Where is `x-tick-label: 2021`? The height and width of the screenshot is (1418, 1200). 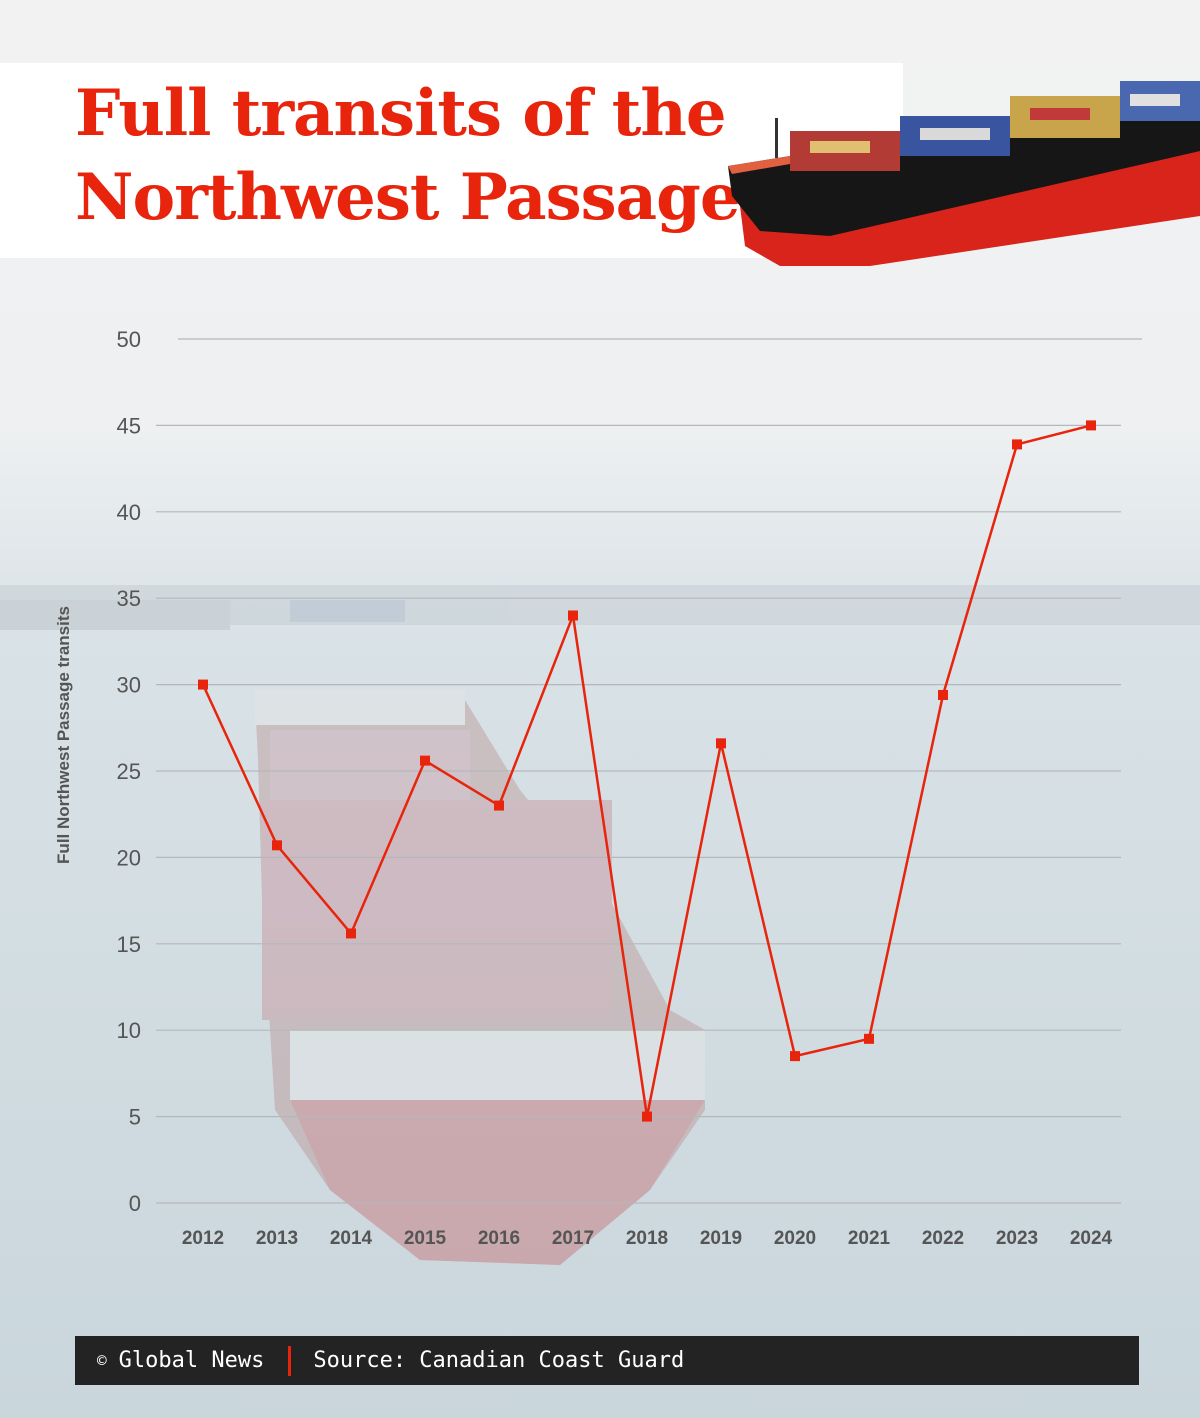 x-tick-label: 2021 is located at coordinates (869, 1238).